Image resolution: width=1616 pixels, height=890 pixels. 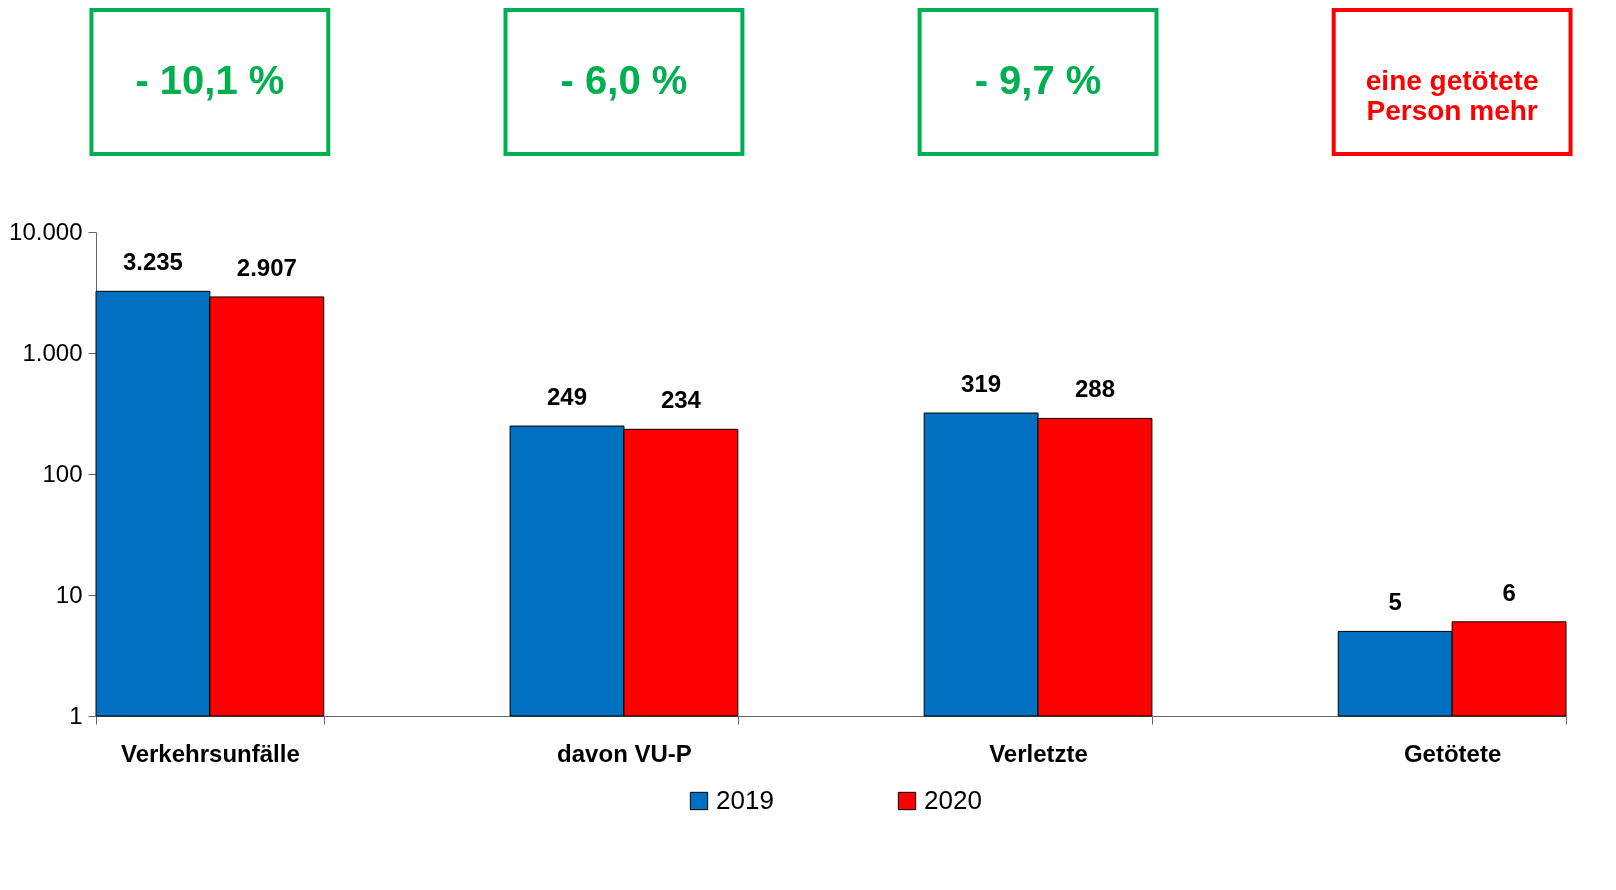 What do you see at coordinates (567, 397) in the screenshot?
I see `data-label: 249` at bounding box center [567, 397].